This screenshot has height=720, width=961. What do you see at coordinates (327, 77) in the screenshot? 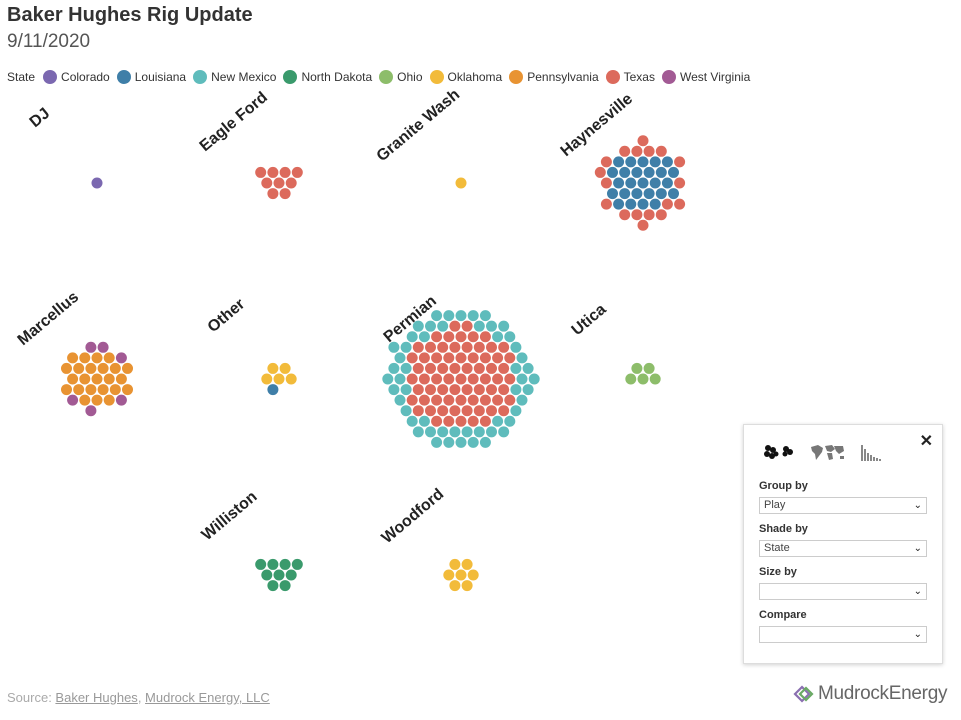
I see `legend-item-north-dakota: North Dakota` at bounding box center [327, 77].